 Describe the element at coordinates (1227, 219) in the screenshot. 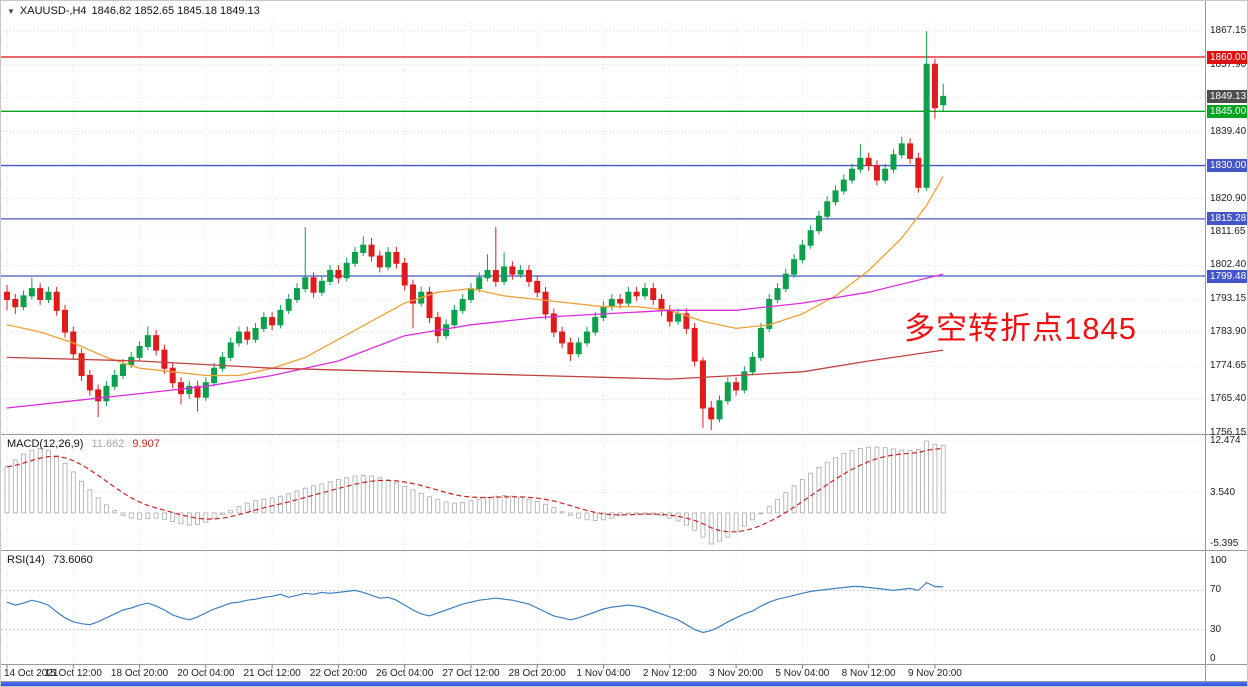

I see `price-badge: 1815.28` at that location.